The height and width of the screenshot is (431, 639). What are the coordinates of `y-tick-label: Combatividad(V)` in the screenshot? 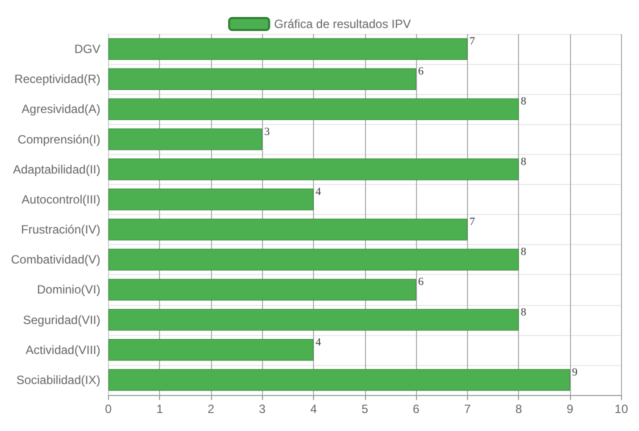 It's located at (55, 259).